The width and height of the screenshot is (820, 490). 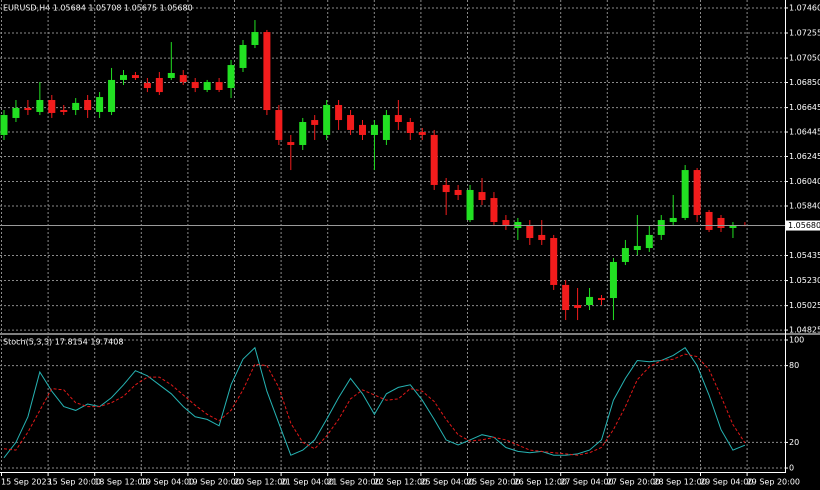 What do you see at coordinates (794, 365) in the screenshot?
I see `y-tick-label: 80` at bounding box center [794, 365].